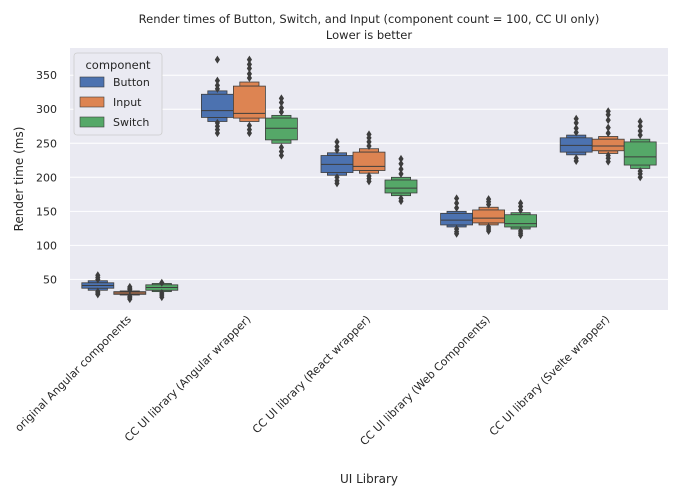 The height and width of the screenshot is (504, 700). What do you see at coordinates (425, 380) in the screenshot?
I see `x-tick-label: CC UI library (Web Components)` at bounding box center [425, 380].